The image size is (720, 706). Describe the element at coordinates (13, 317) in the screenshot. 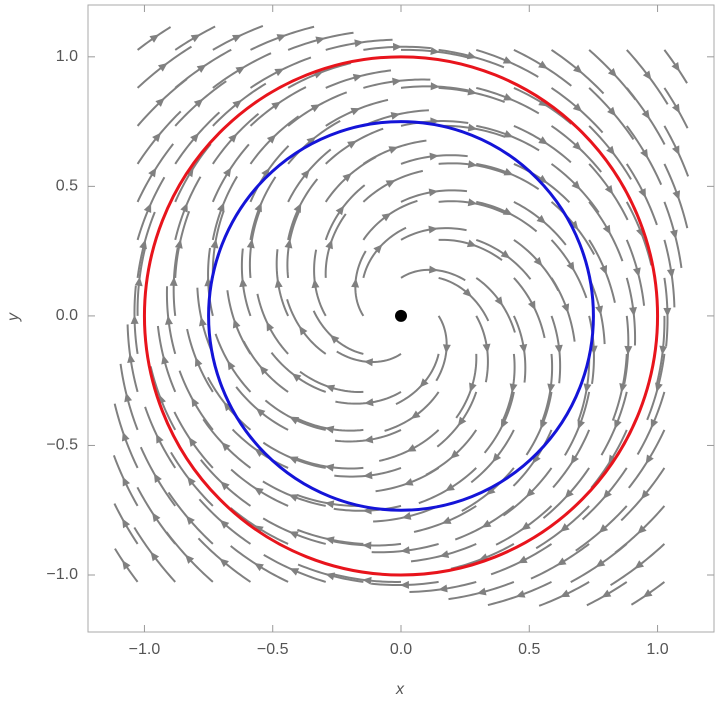

I see `y-axis-title: y` at that location.